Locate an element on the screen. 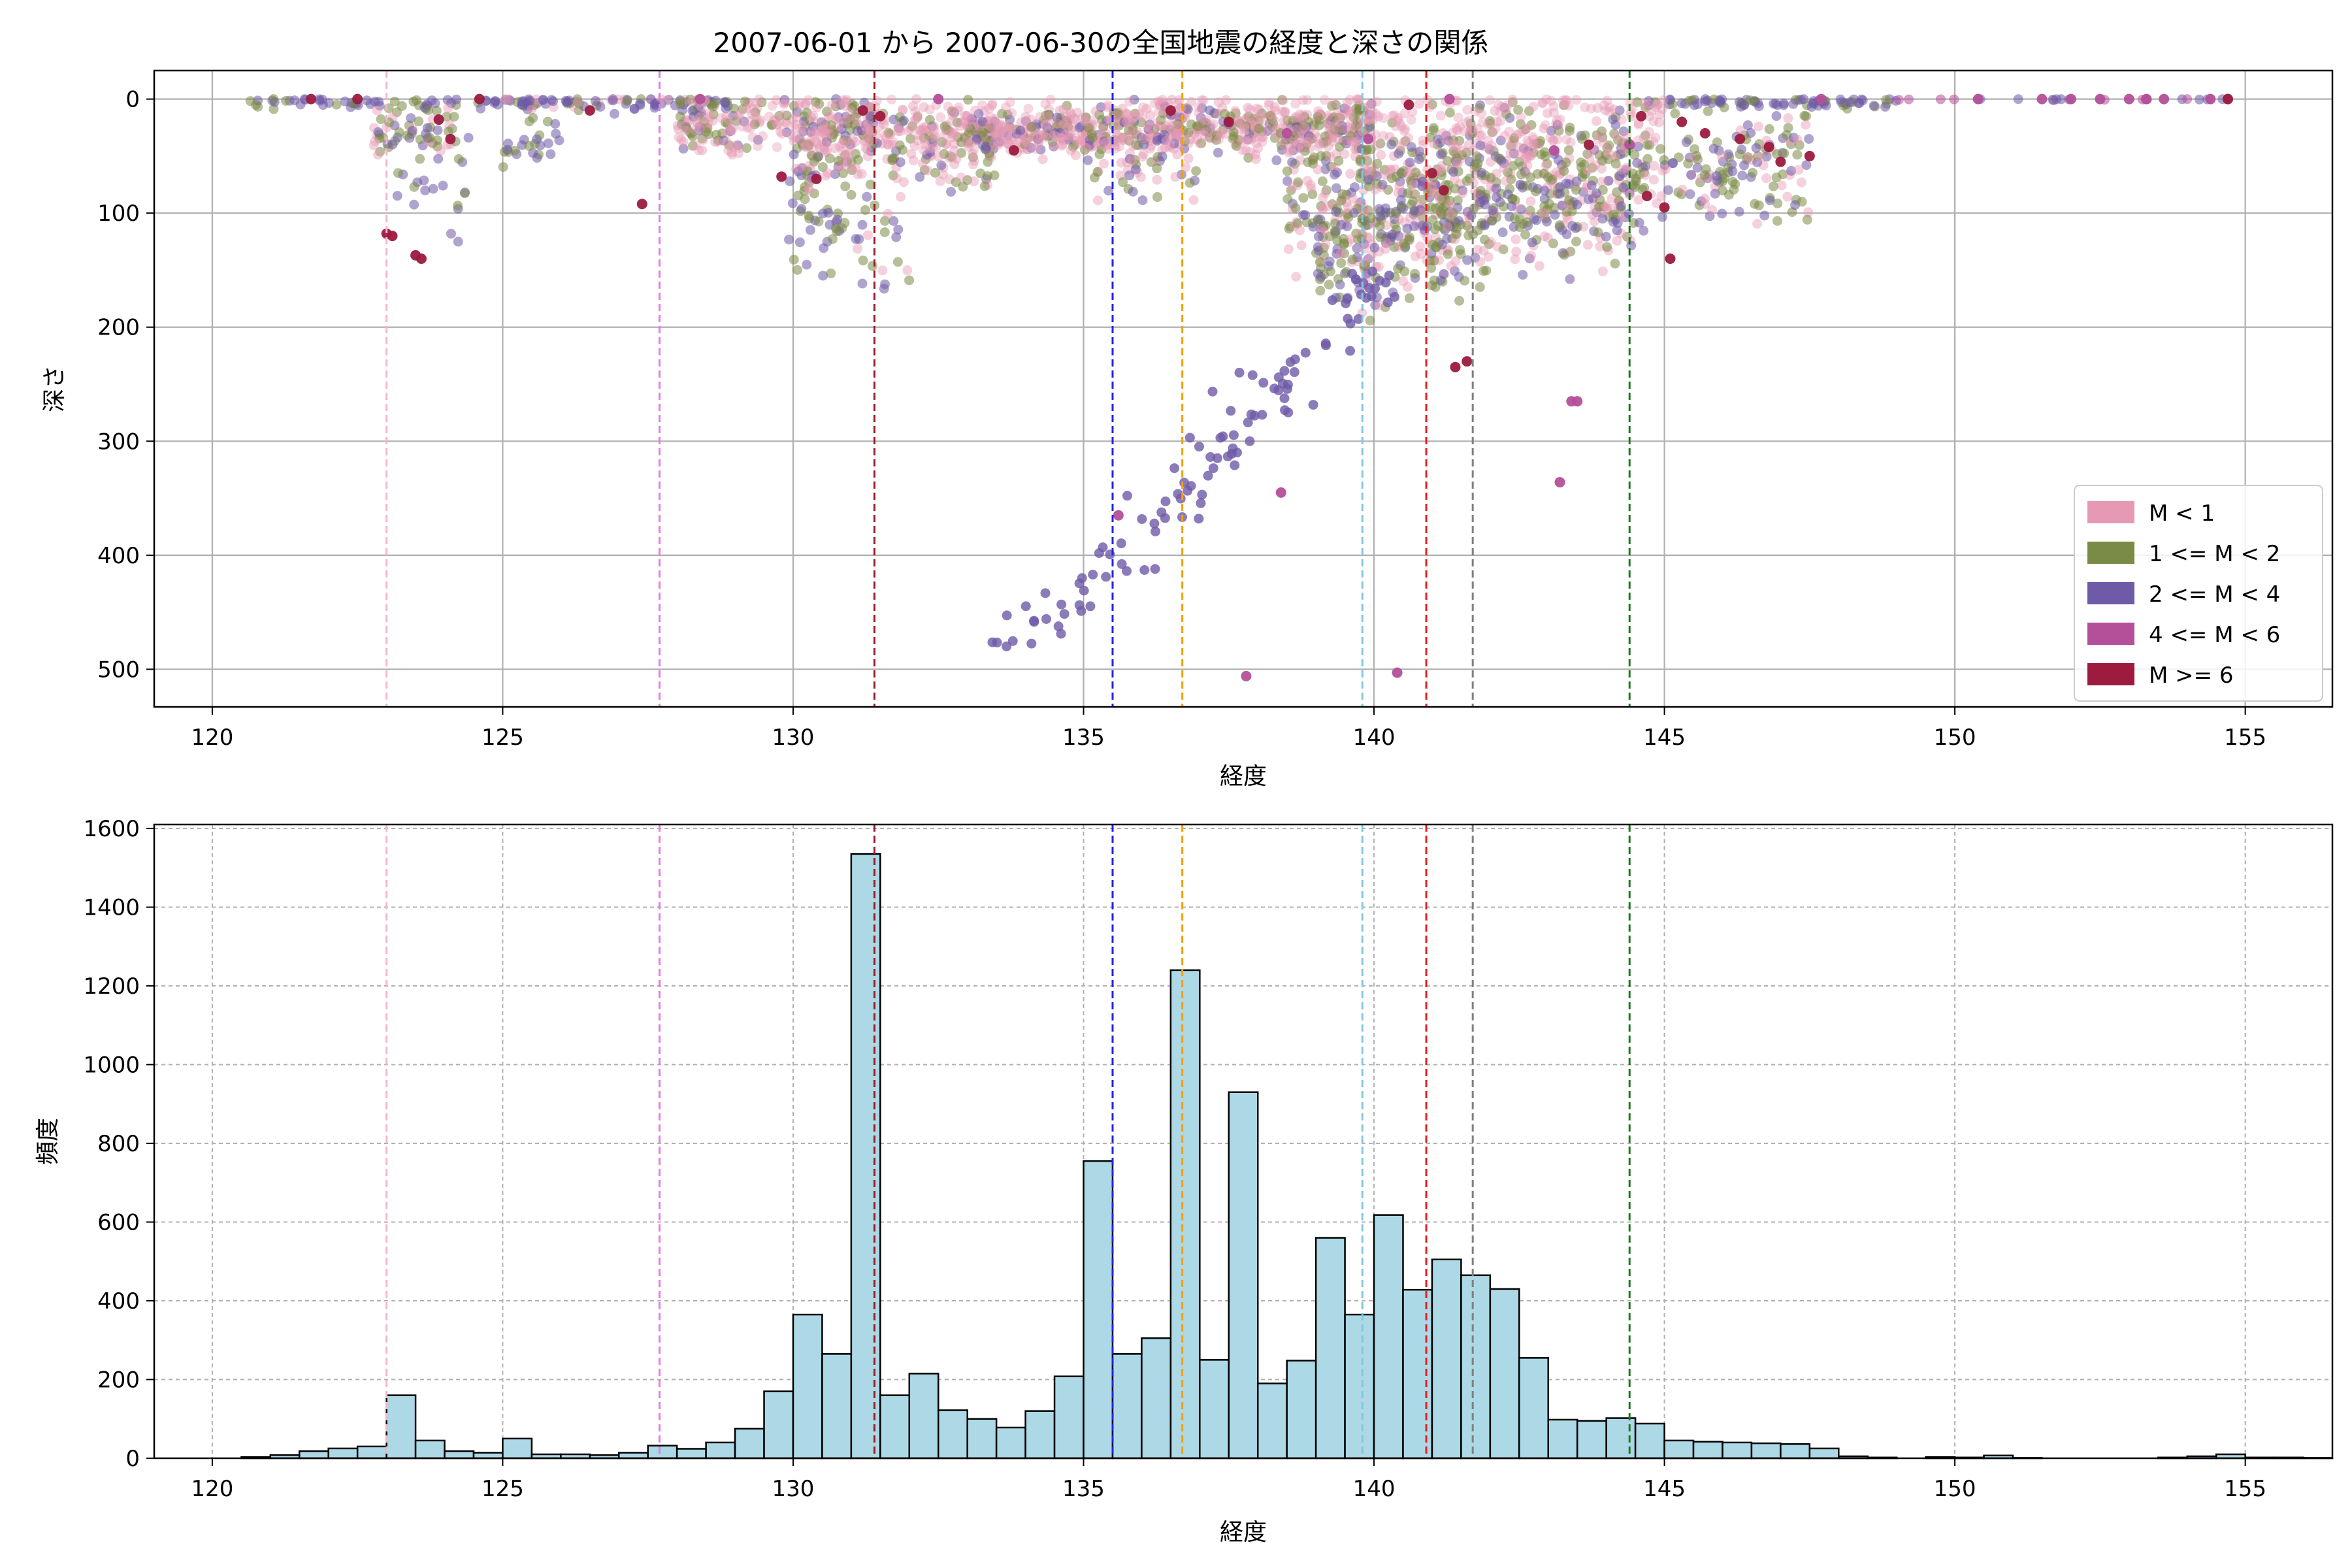  histogram-x-ticks: 120 125 130 135 140 145 150 155 is located at coordinates (1228, 1480).